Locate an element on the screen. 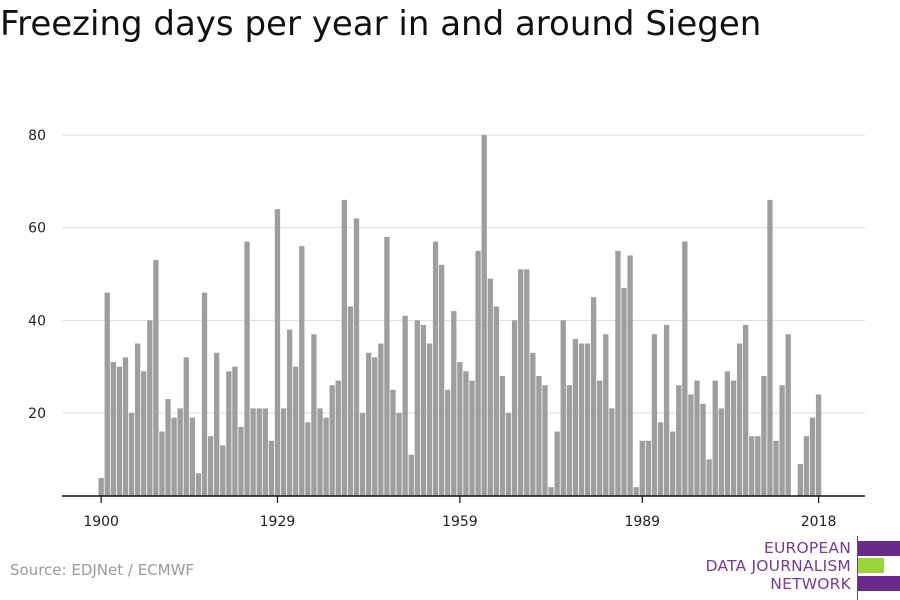  x-tick-label-2018: 2018 is located at coordinates (819, 522).